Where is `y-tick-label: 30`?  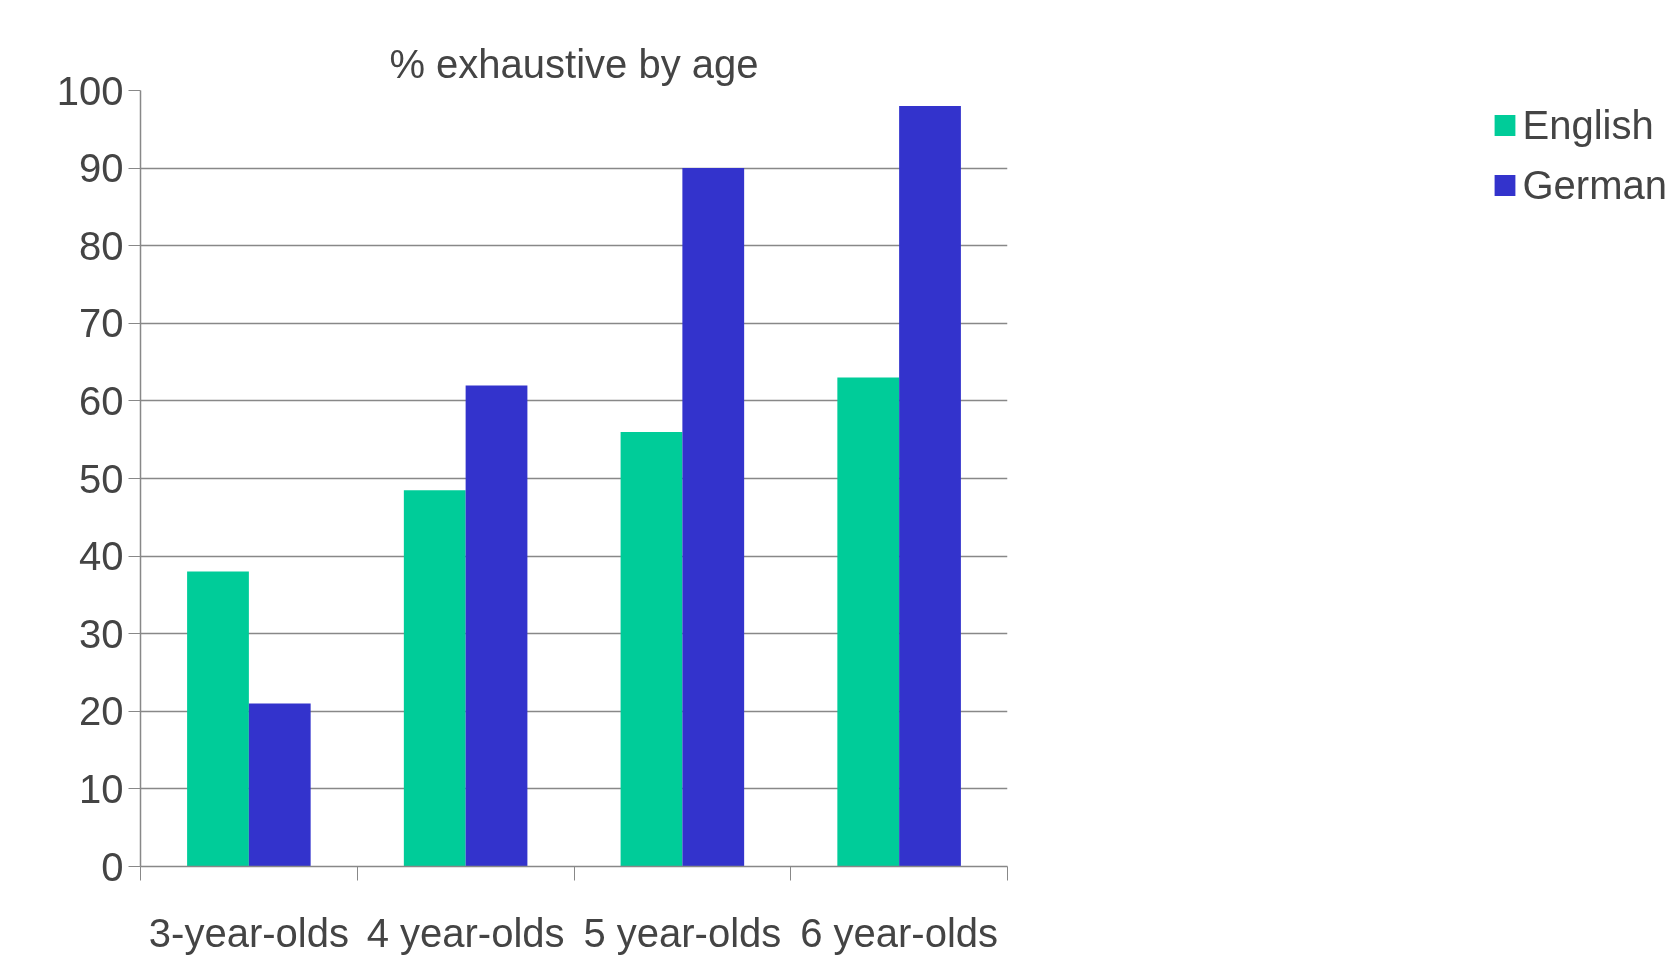 y-tick-label: 30 is located at coordinates (101, 633).